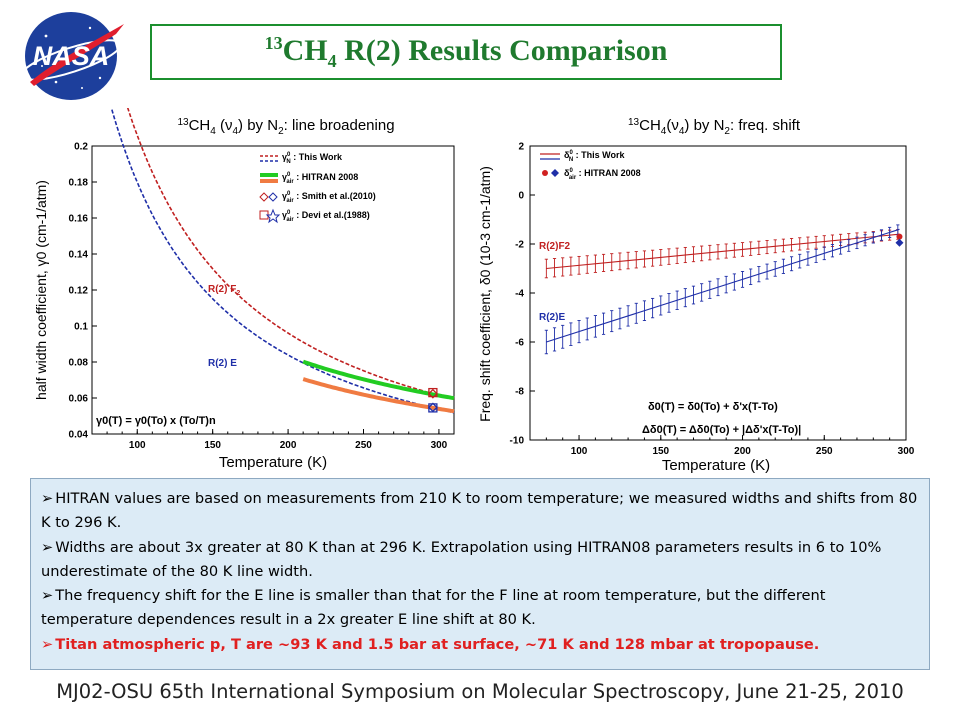 Image resolution: width=960 pixels, height=720 pixels. Describe the element at coordinates (519, 343) in the screenshot. I see `y-tick-label: -6` at that location.